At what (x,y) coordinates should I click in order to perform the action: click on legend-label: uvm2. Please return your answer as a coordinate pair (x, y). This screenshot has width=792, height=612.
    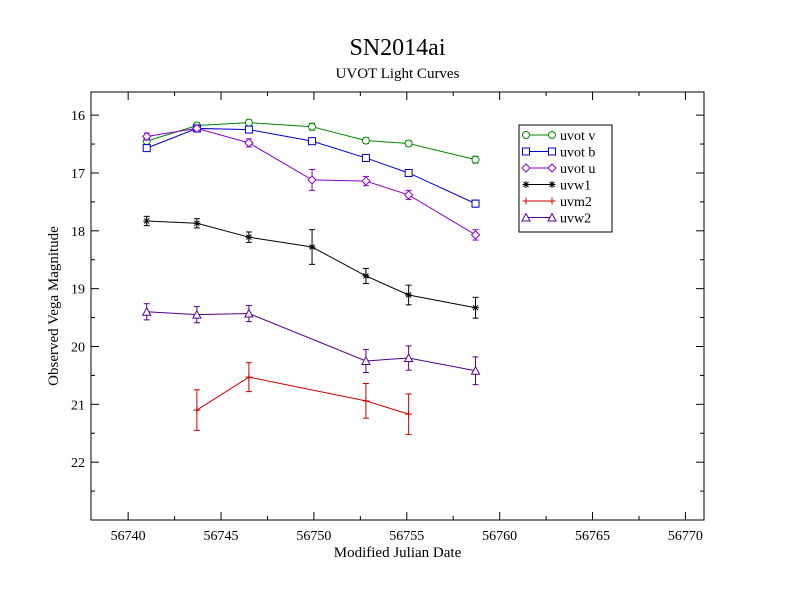
    Looking at the image, I should click on (576, 202).